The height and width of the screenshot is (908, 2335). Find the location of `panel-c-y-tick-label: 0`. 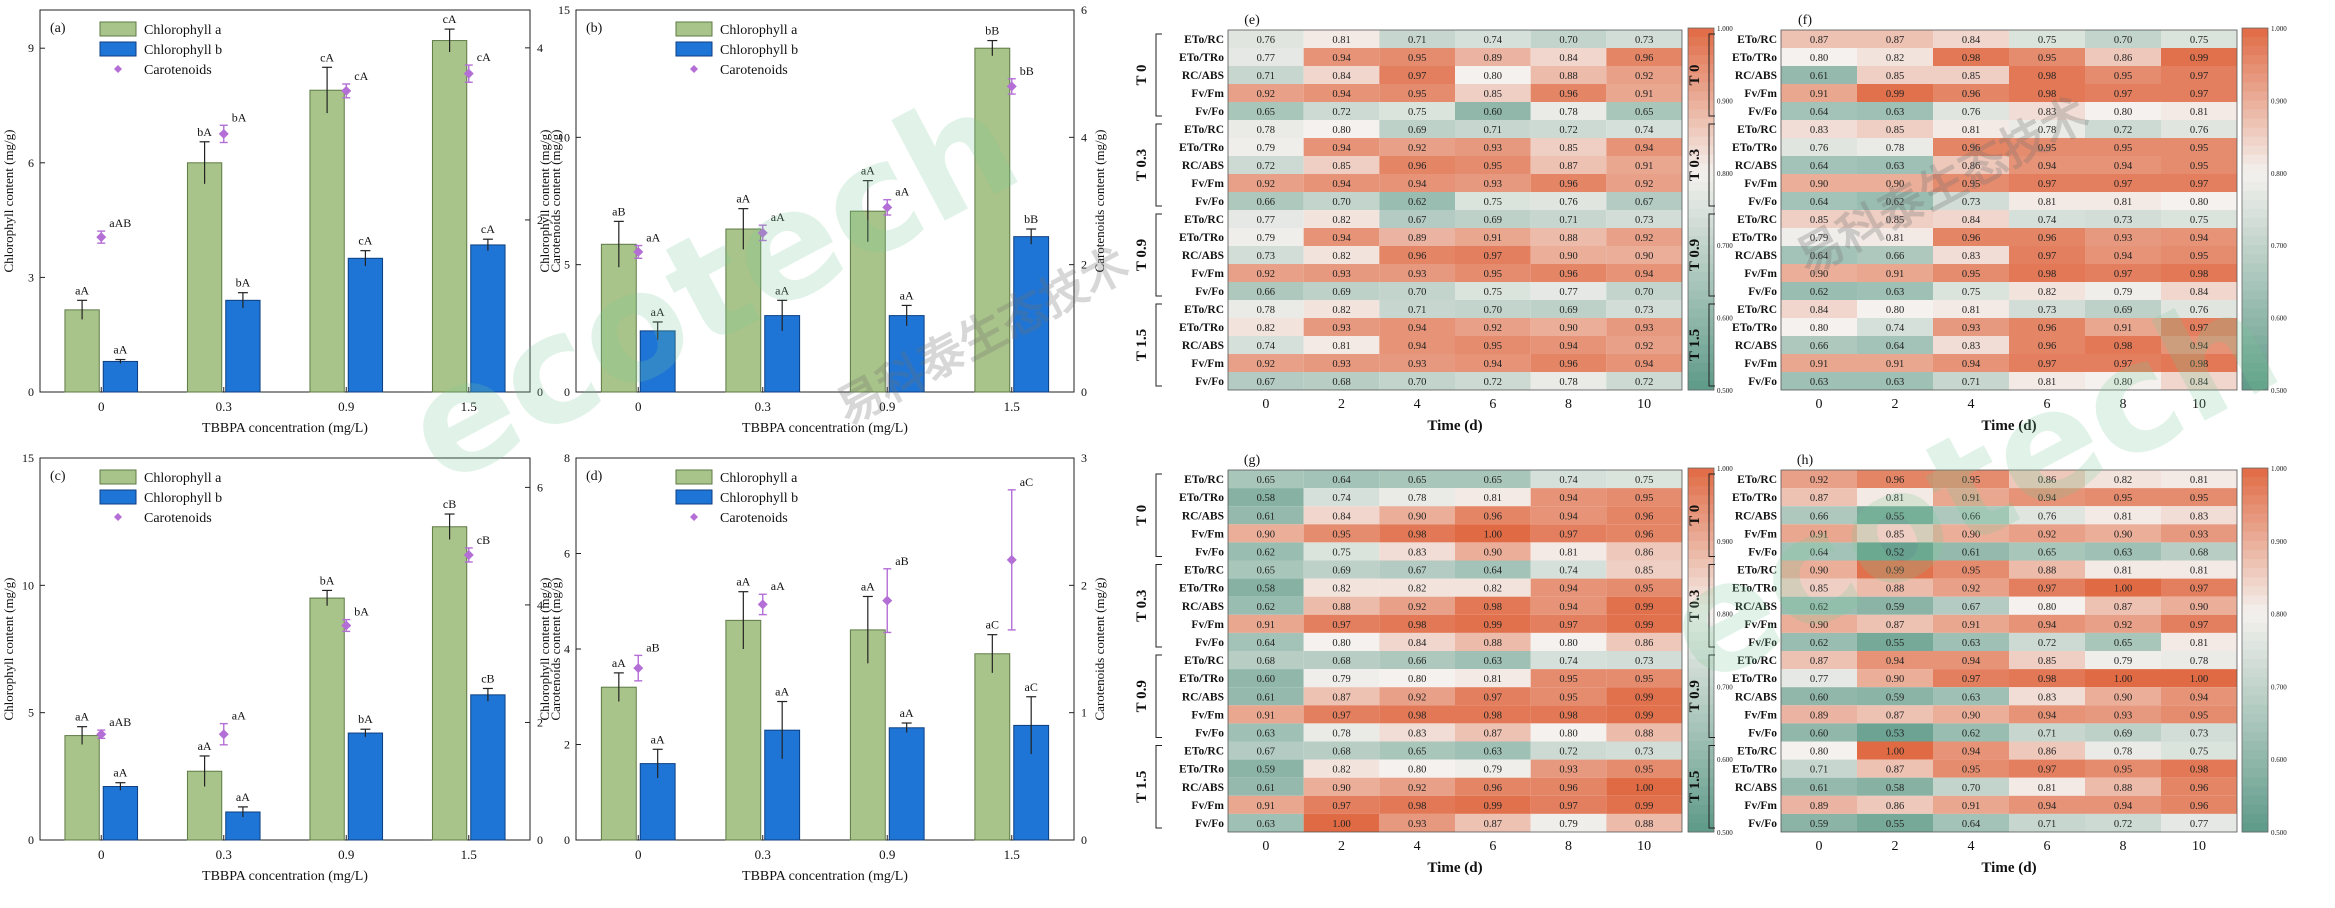

panel-c-y-tick-label: 0 is located at coordinates (31, 840).